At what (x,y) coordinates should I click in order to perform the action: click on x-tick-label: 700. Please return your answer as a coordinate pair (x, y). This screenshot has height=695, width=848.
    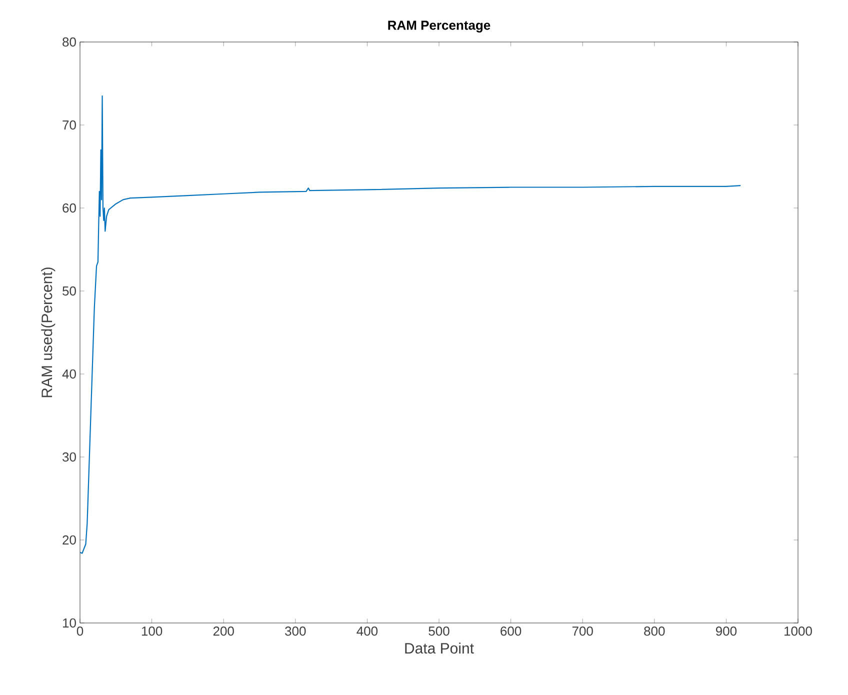
    Looking at the image, I should click on (582, 631).